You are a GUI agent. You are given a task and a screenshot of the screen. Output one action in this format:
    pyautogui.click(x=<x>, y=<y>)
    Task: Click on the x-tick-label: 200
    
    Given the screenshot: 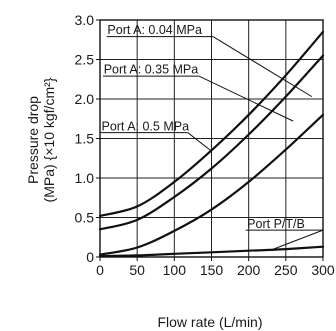 What is the action you would take?
    pyautogui.click(x=249, y=270)
    